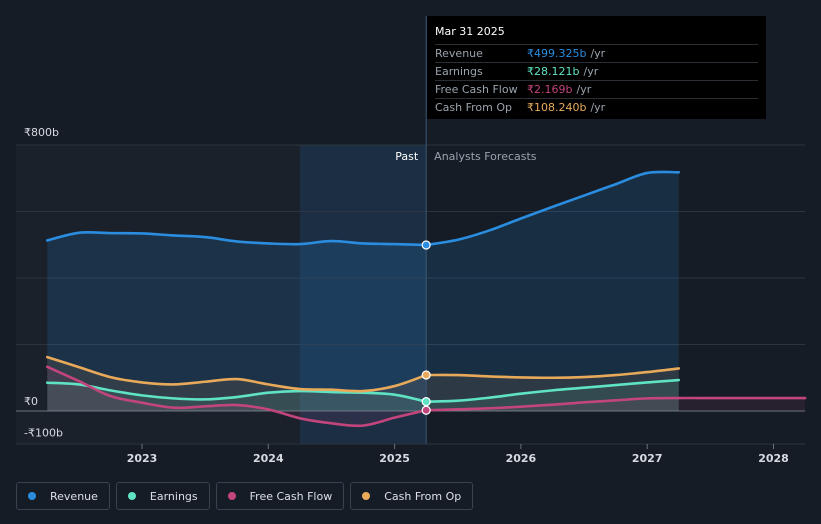 This screenshot has height=524, width=821. What do you see at coordinates (142, 458) in the screenshot?
I see `x-tick-label: 2023` at bounding box center [142, 458].